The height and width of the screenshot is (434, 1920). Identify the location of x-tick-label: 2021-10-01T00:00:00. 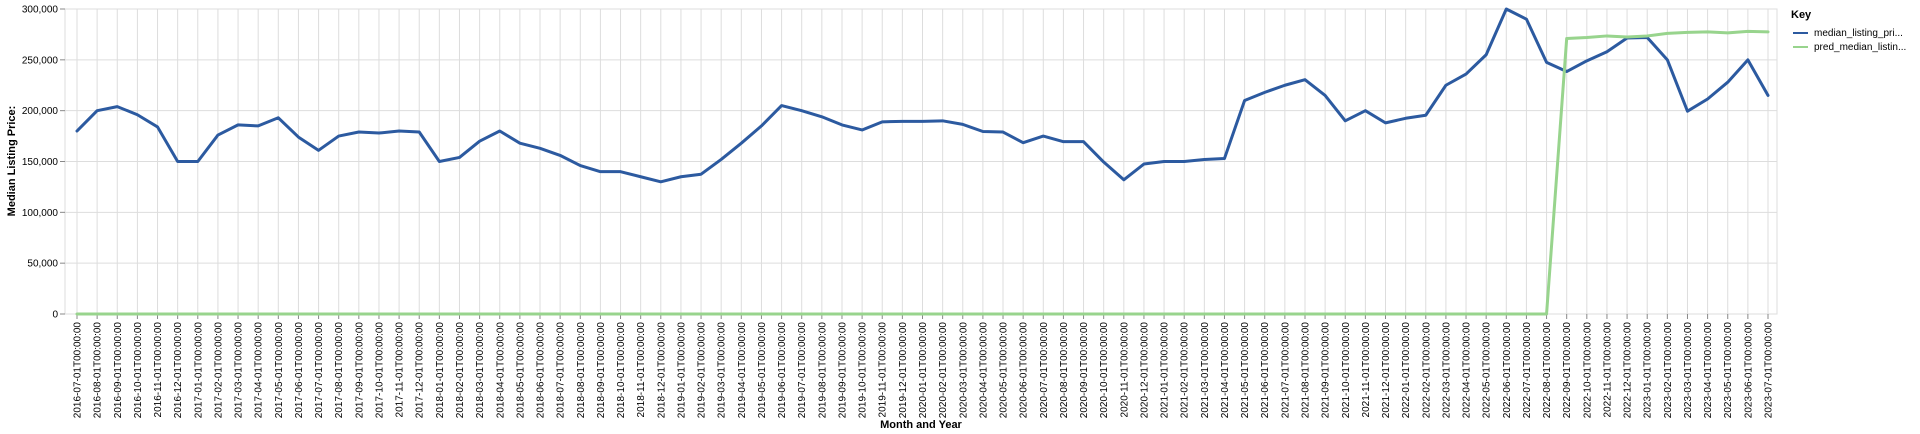
(1346, 370).